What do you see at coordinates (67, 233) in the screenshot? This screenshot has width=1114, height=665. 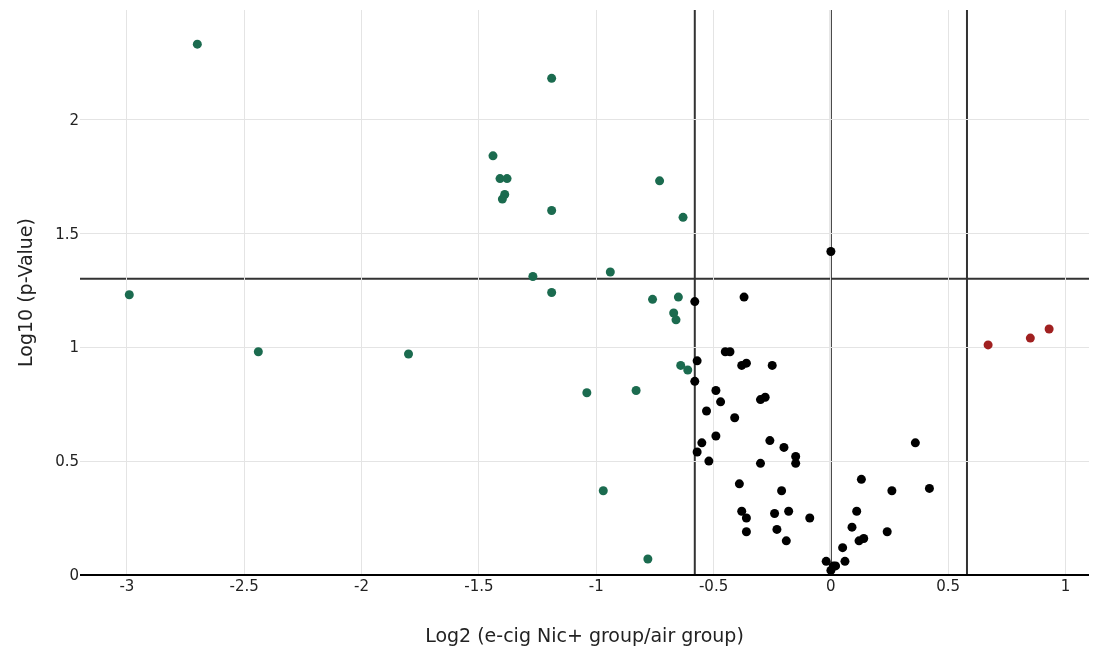 I see `y-tick-label: 1.5` at bounding box center [67, 233].